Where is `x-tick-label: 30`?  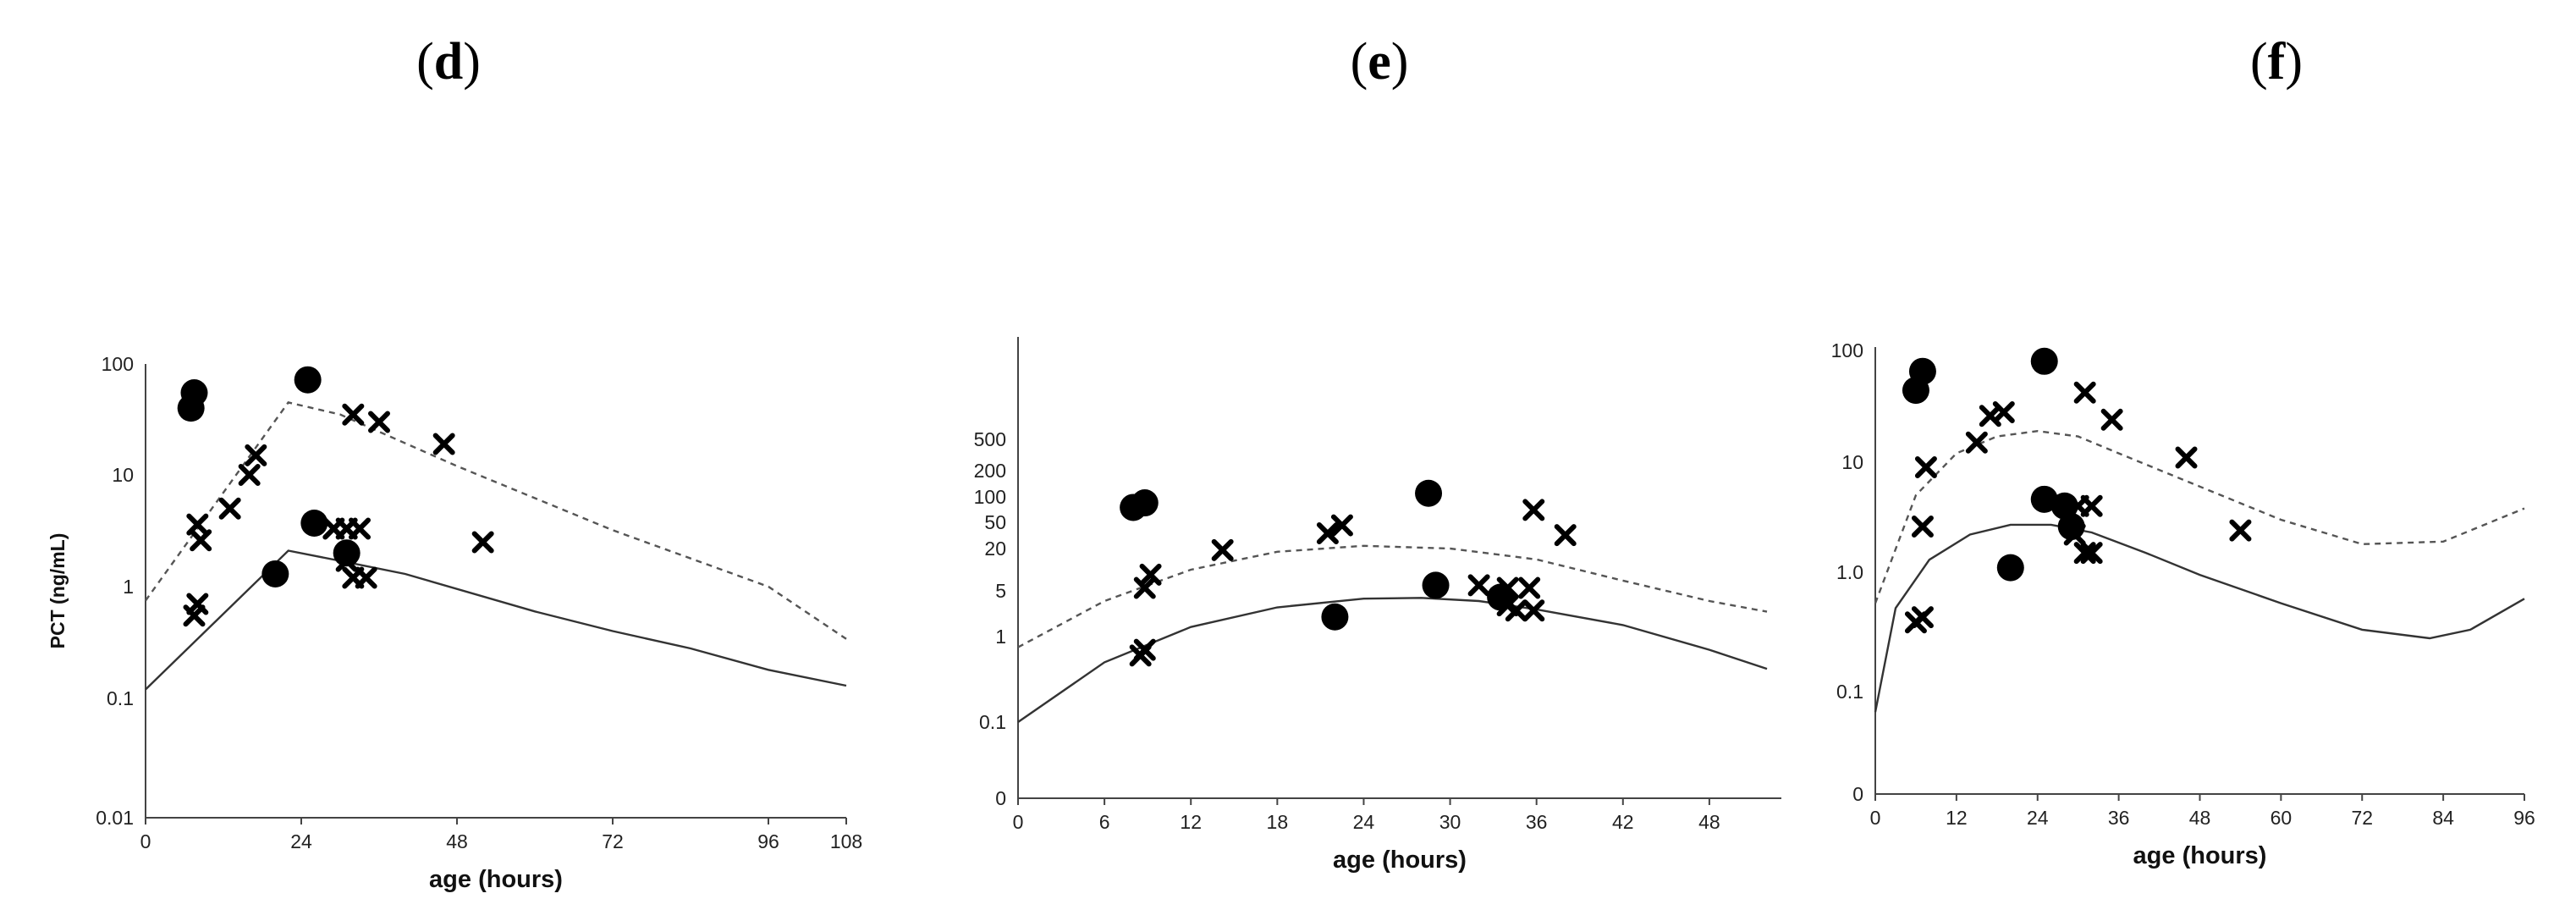 x-tick-label: 30 is located at coordinates (1450, 822).